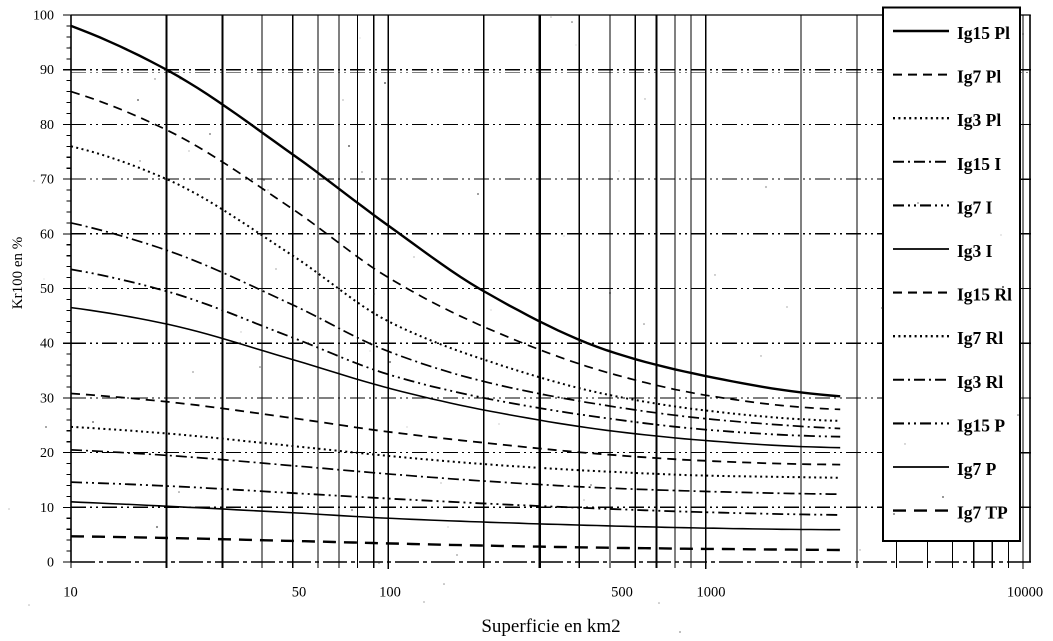  I want to click on svg-text: 1000, so click(711, 593).